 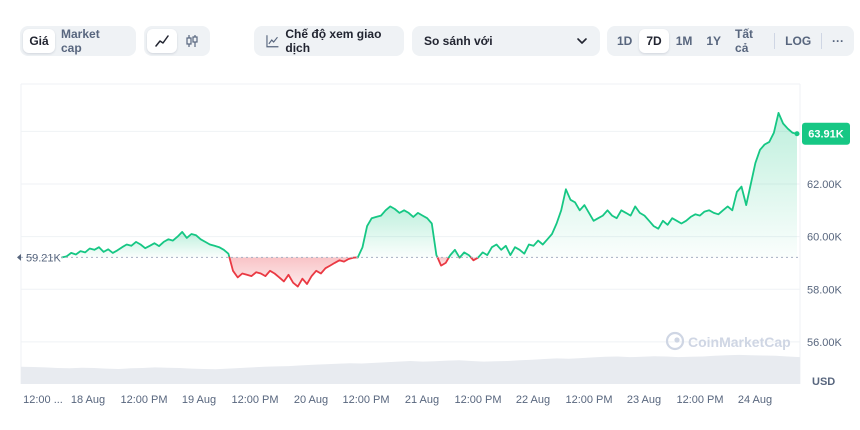 I want to click on line-chart-icon, so click(x=162, y=41).